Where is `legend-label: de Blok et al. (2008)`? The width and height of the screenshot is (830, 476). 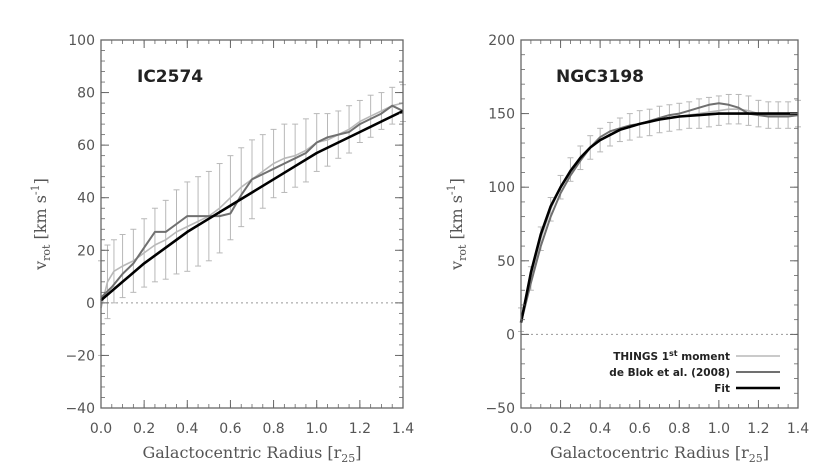
legend-label: de Blok et al. (2008) is located at coordinates (669, 373).